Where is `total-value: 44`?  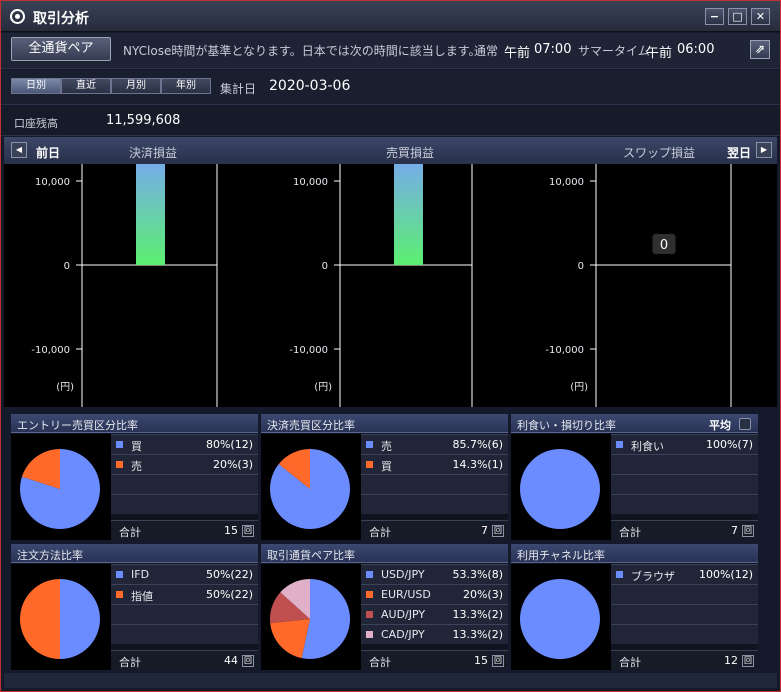 total-value: 44 is located at coordinates (231, 660).